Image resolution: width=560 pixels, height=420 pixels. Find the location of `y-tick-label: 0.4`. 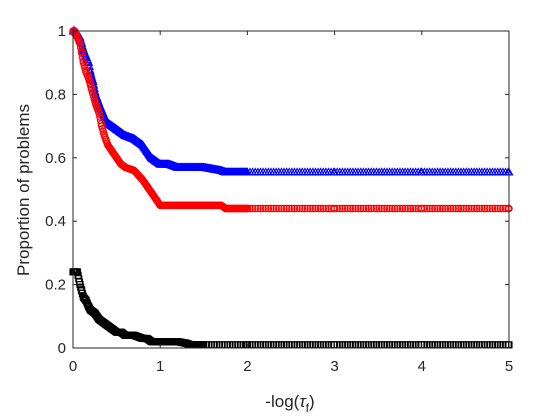

y-tick-label: 0.4 is located at coordinates (55, 221).